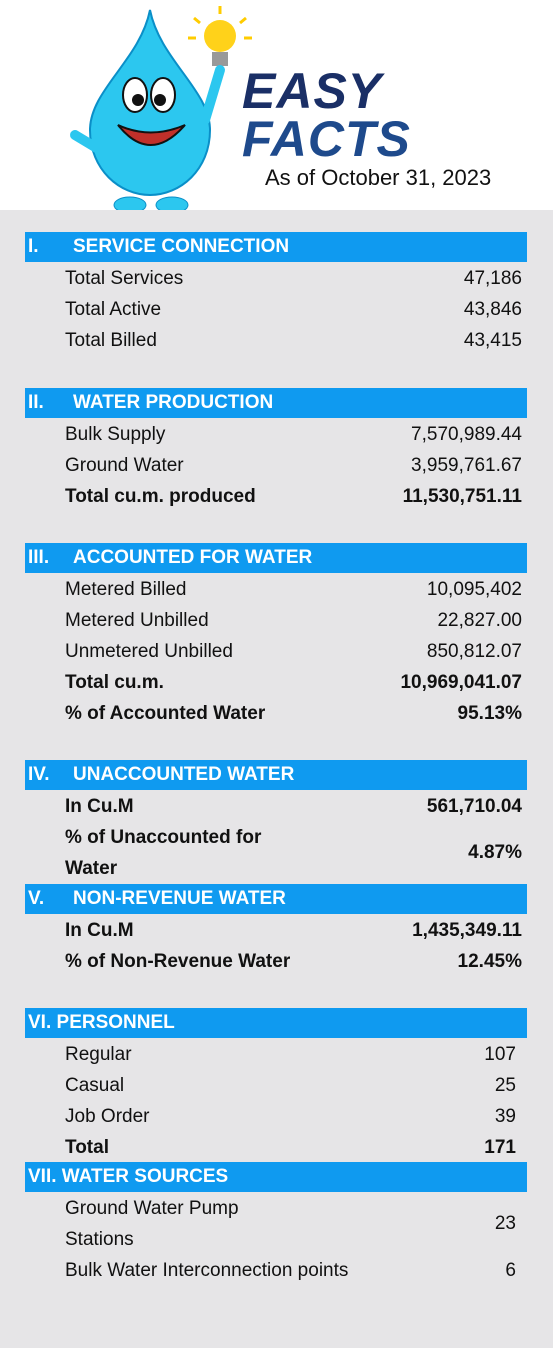  I want to click on fact-label: Unmetered Unbilled, so click(149, 651).